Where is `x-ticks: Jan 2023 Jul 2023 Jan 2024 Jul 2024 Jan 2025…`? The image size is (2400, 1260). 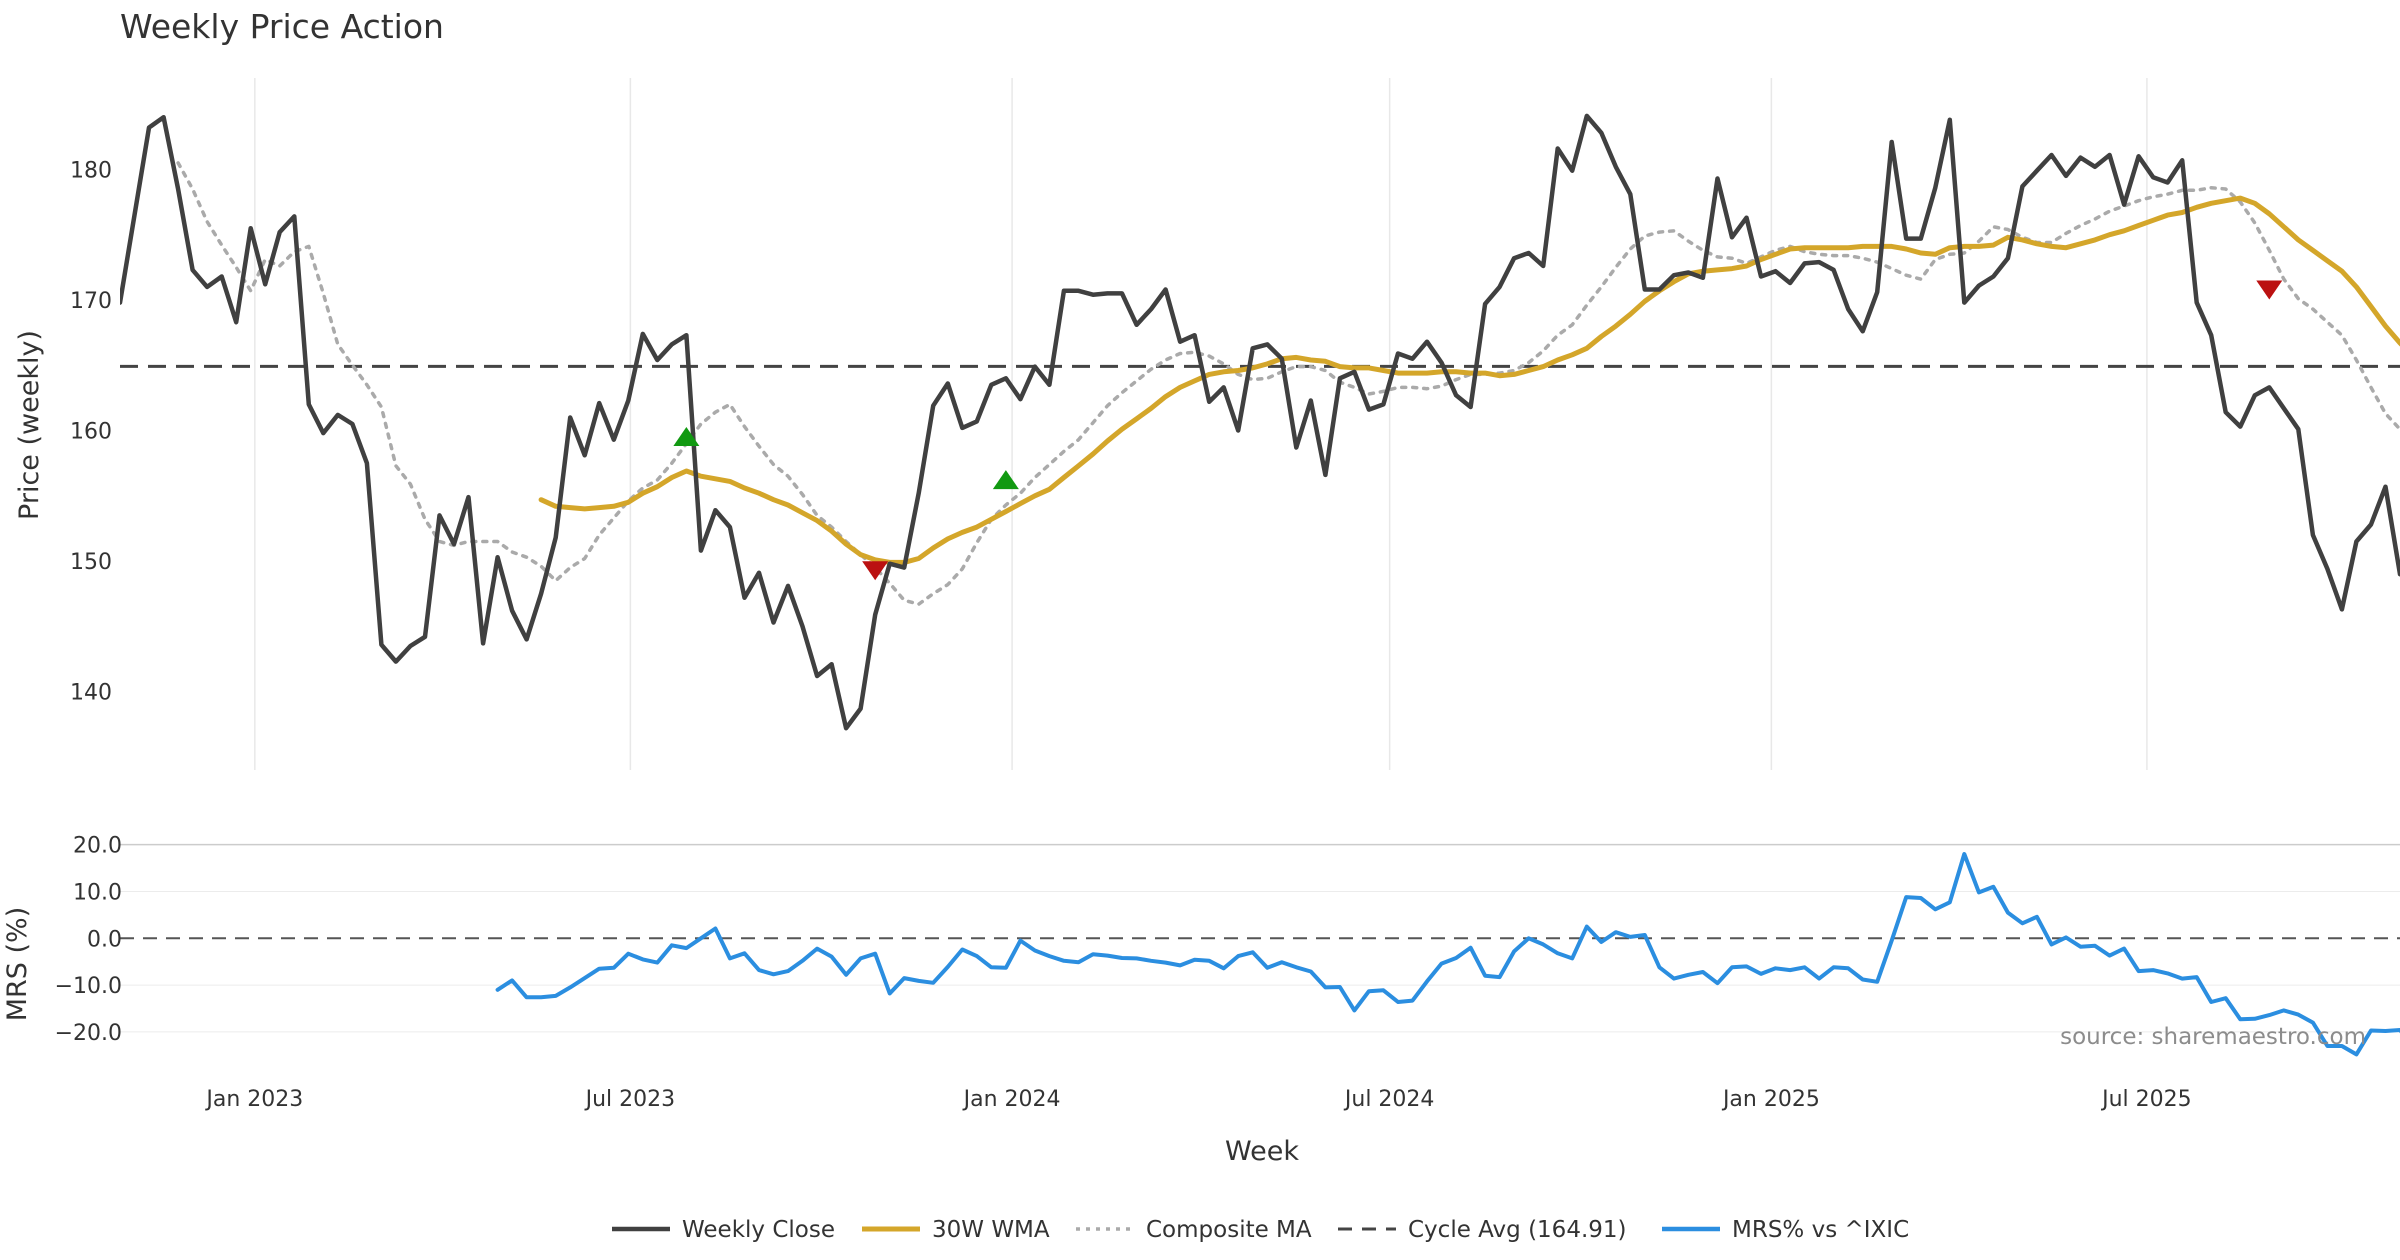
x-ticks: Jan 2023 Jul 2023 Jan 2024 Jul 2024 Jan 2025… is located at coordinates (1197, 1099).